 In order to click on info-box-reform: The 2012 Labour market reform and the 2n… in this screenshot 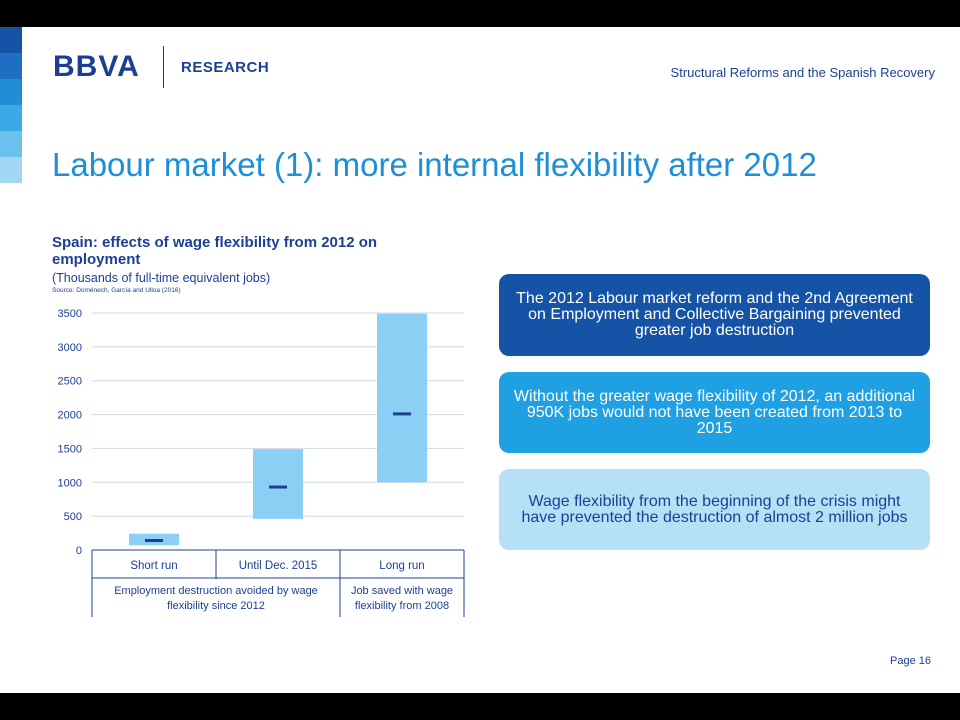, I will do `click(714, 315)`.